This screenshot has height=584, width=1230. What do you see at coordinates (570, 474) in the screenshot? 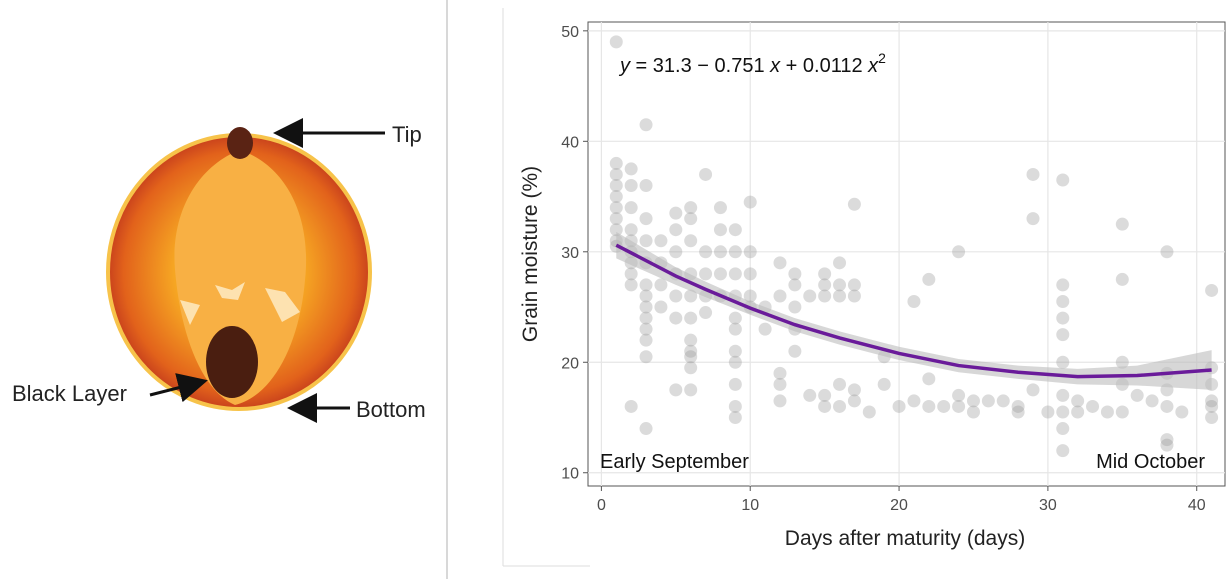
I see `y-tick-label: 10` at bounding box center [570, 474].